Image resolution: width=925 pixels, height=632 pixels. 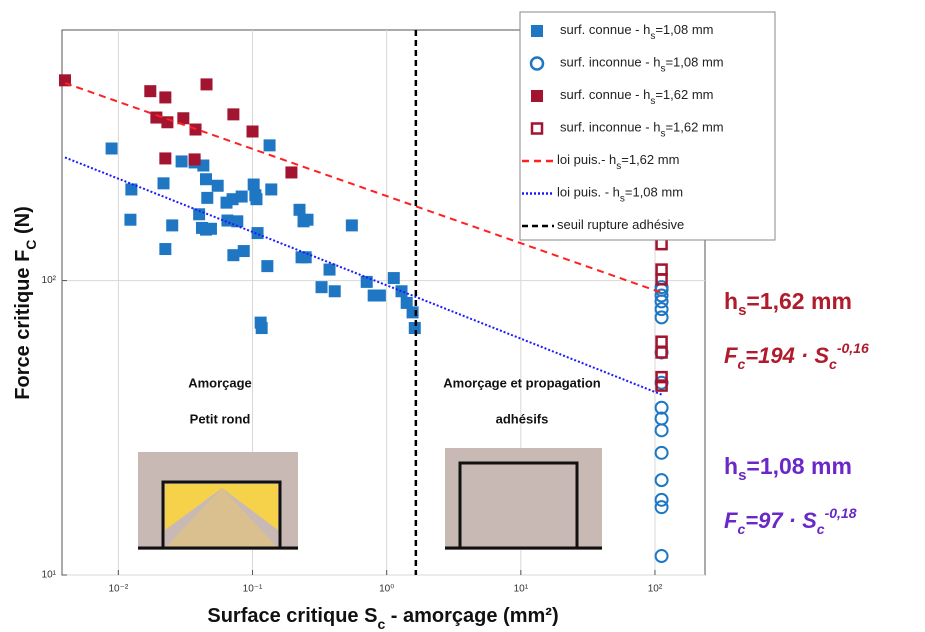 What do you see at coordinates (799, 301) in the screenshot?
I see `fit-label-part: =1,62 mm` at bounding box center [799, 301].